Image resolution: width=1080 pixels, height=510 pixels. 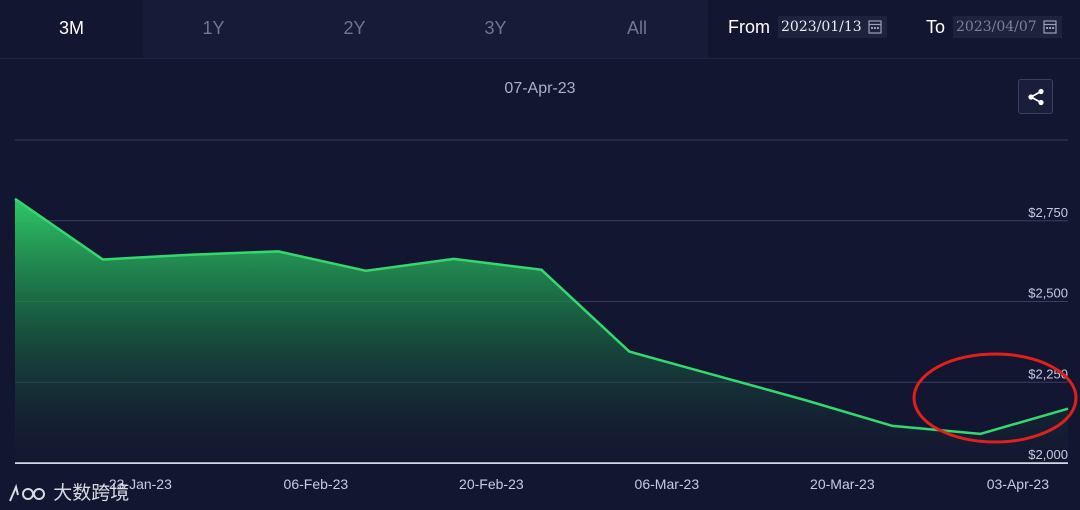 I want to click on range-tab-3y: 3Y, so click(x=495, y=29).